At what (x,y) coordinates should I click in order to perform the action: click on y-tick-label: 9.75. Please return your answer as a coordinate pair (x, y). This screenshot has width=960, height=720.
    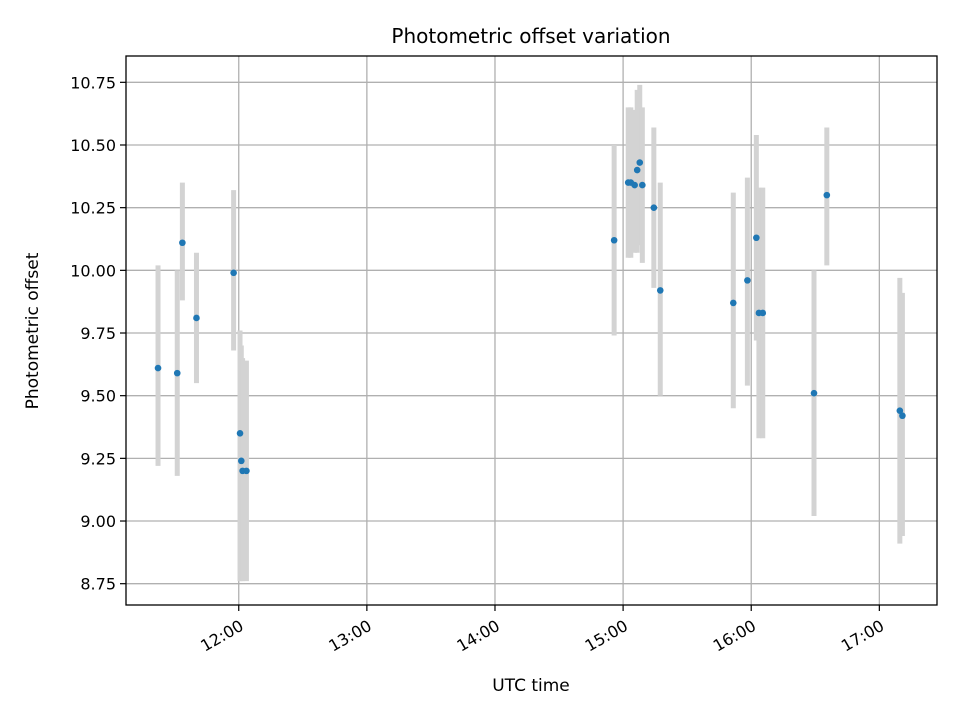
    Looking at the image, I should click on (98, 333).